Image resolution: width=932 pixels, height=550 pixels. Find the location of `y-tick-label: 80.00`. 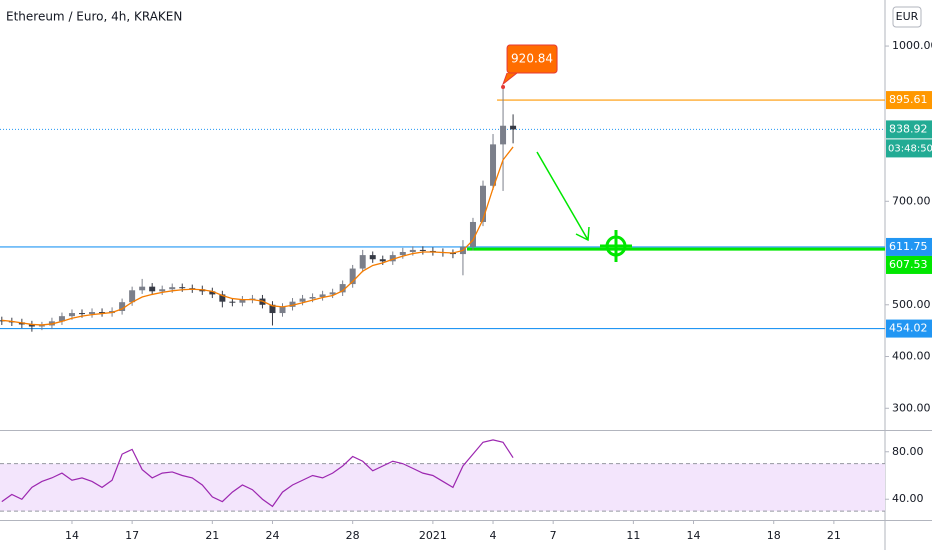

y-tick-label: 80.00 is located at coordinates (908, 451).